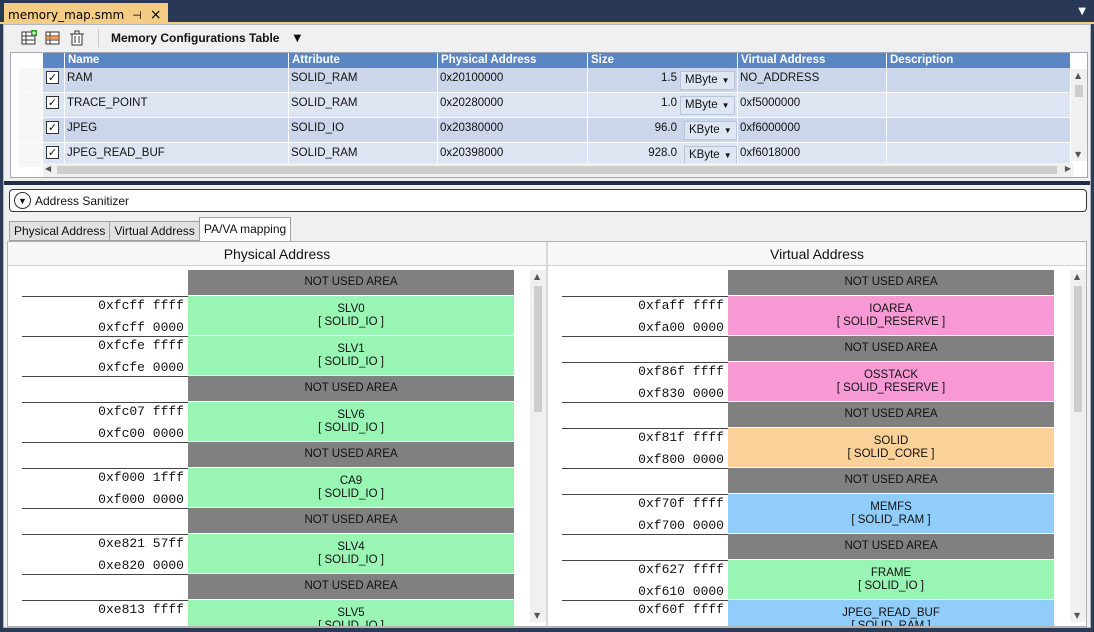 The width and height of the screenshot is (1094, 632). Describe the element at coordinates (177, 130) in the screenshot. I see `name-cell: JPEG` at that location.